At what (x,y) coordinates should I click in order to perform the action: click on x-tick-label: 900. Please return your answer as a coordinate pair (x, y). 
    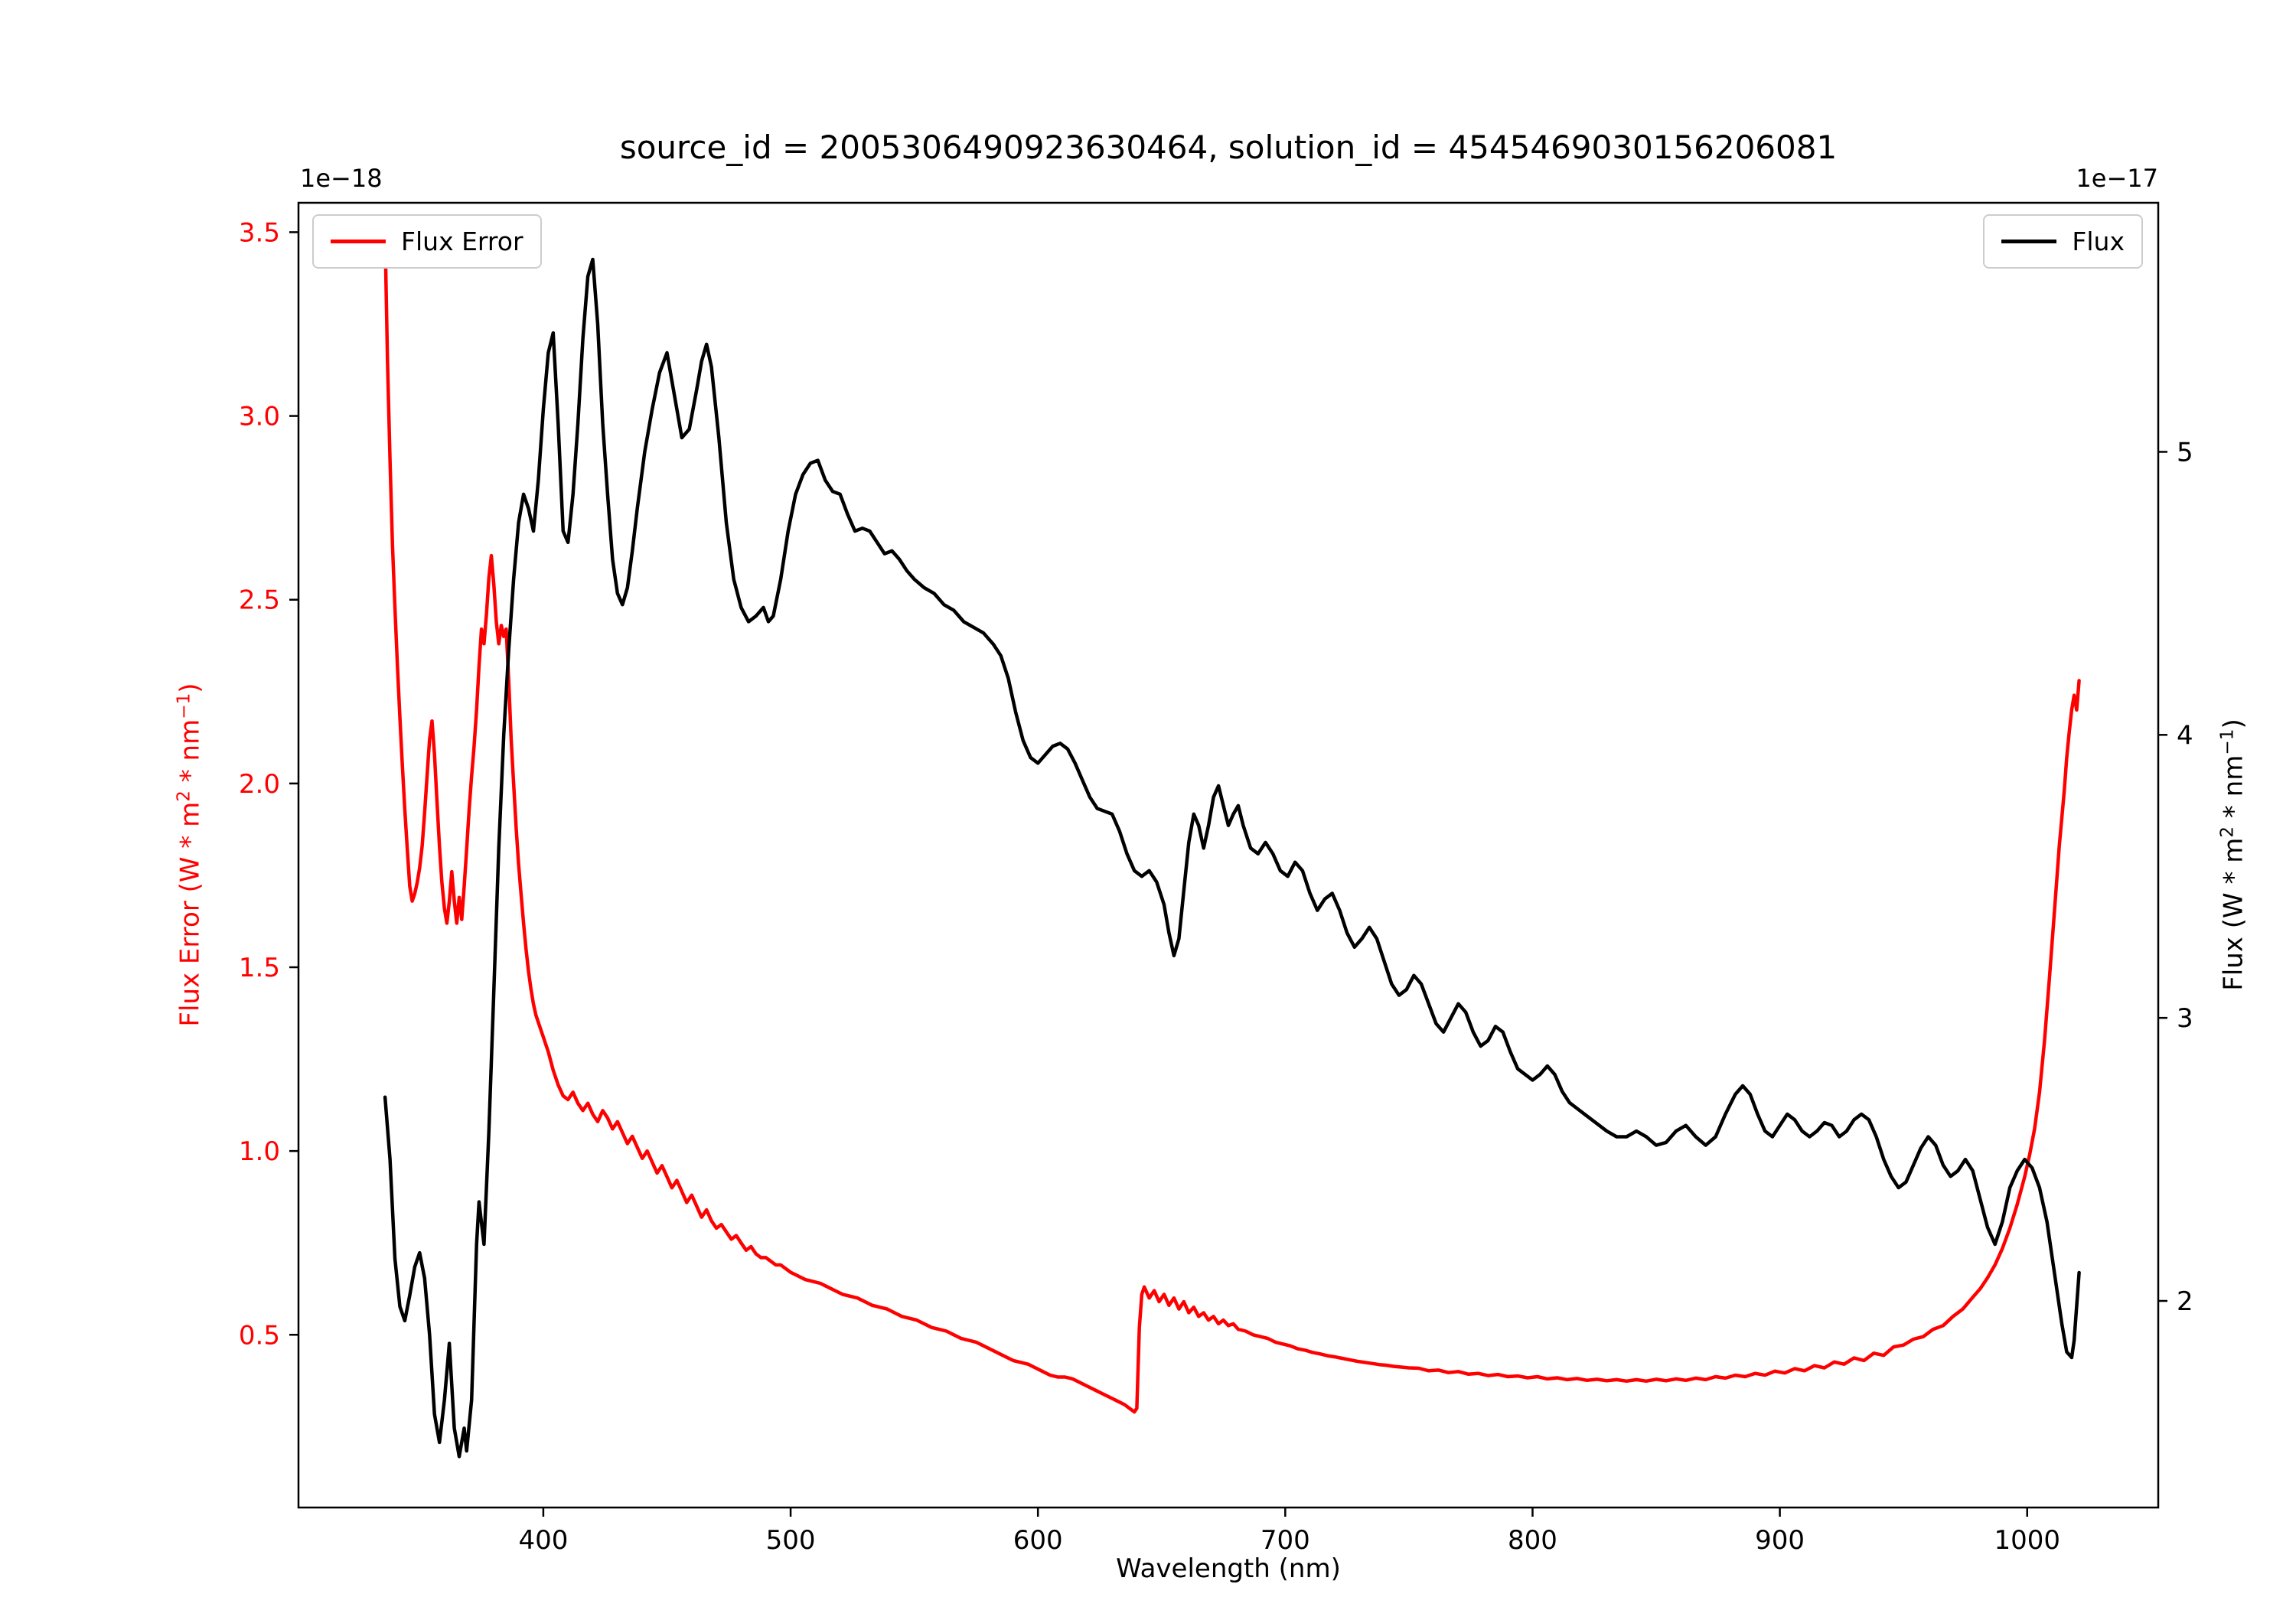
    Looking at the image, I should click on (1780, 1540).